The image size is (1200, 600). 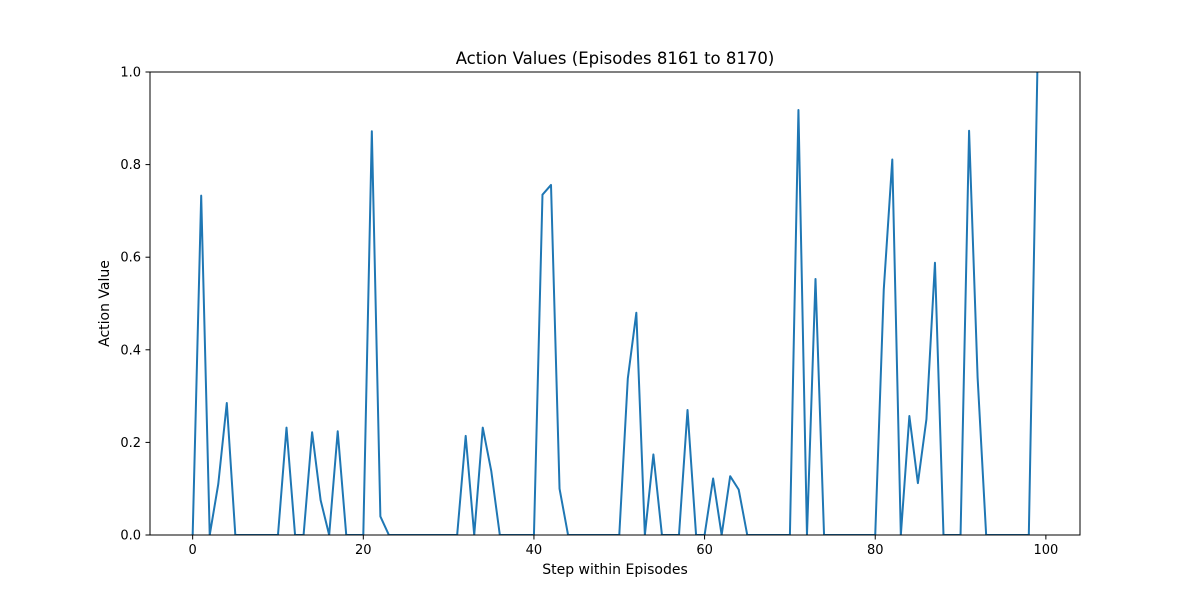 What do you see at coordinates (130, 443) in the screenshot?
I see `y-tick-label: 0.2` at bounding box center [130, 443].